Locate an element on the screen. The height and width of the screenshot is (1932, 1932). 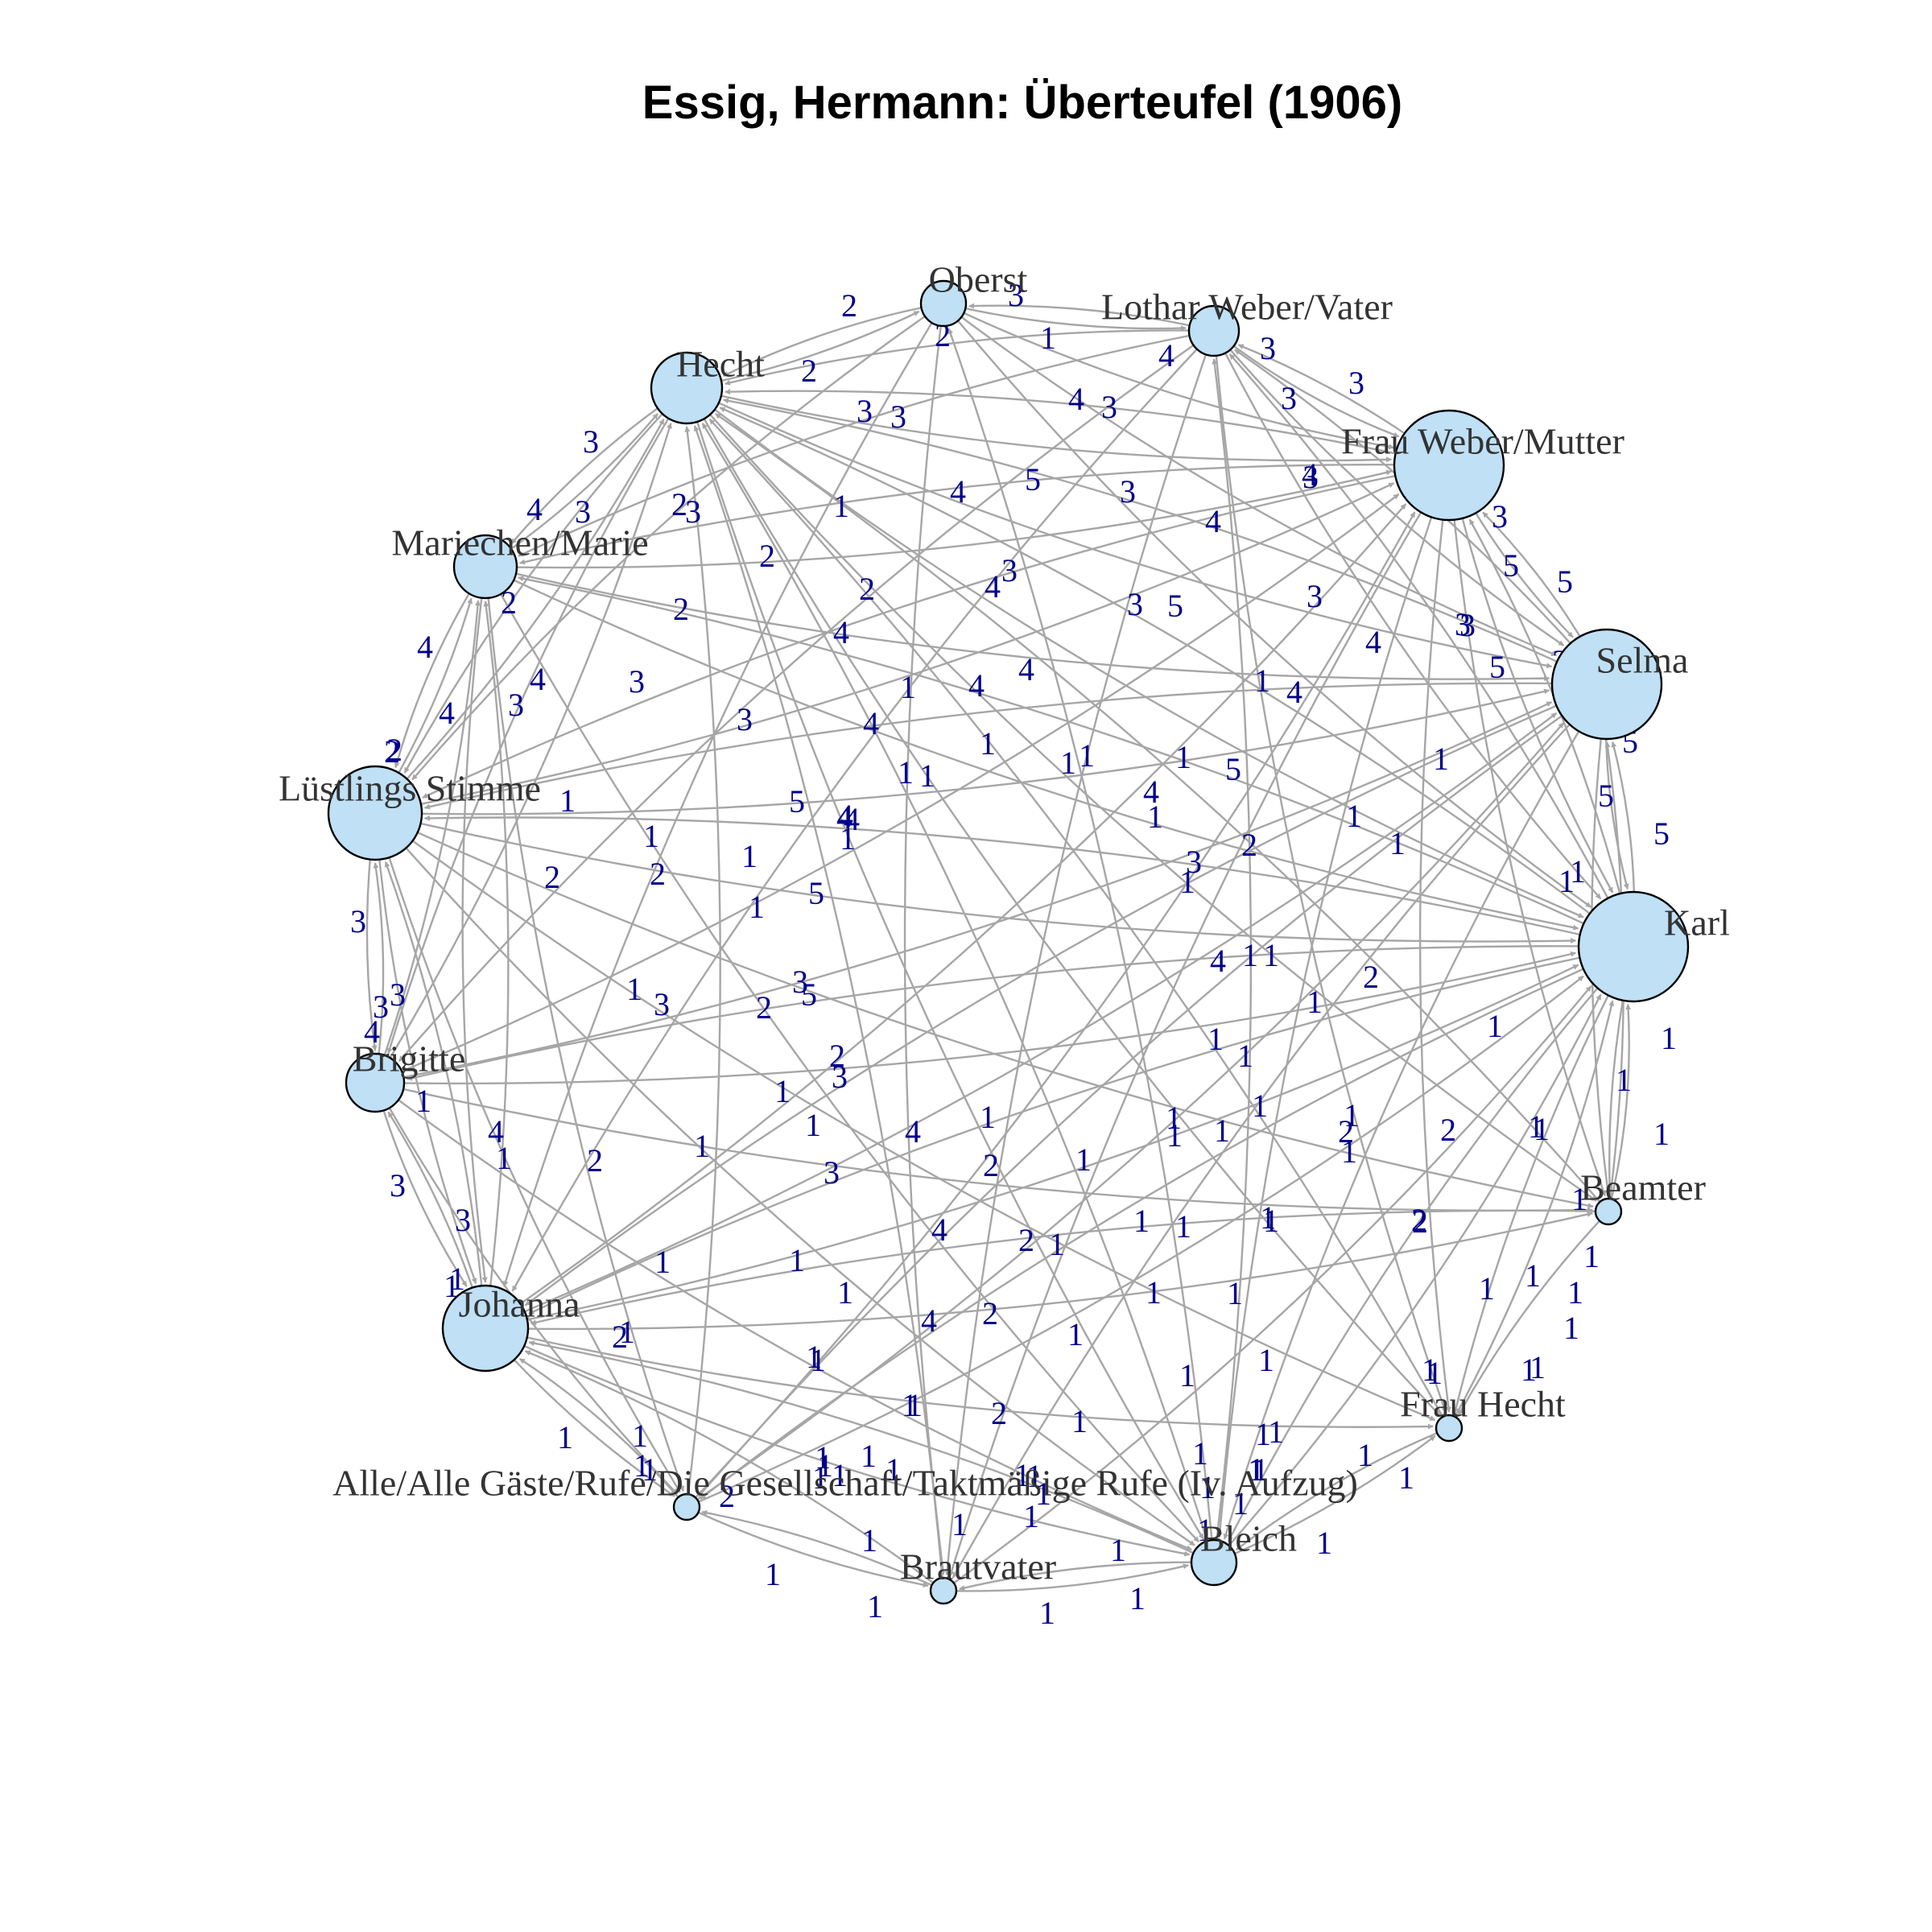
edge-oberst-karl is located at coordinates (1267, 605).